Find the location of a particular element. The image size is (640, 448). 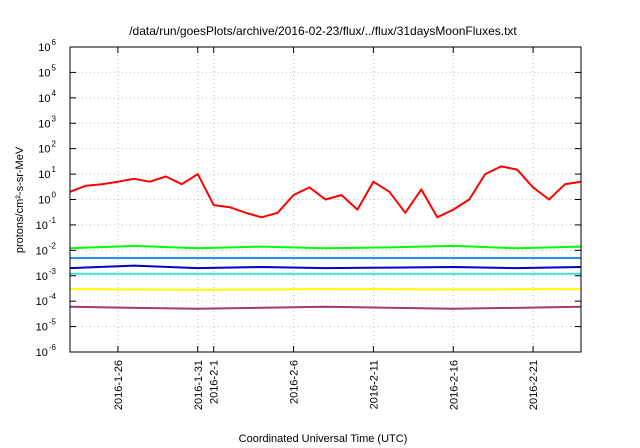

x-tick-label: 2016-1-31 is located at coordinates (199, 385).